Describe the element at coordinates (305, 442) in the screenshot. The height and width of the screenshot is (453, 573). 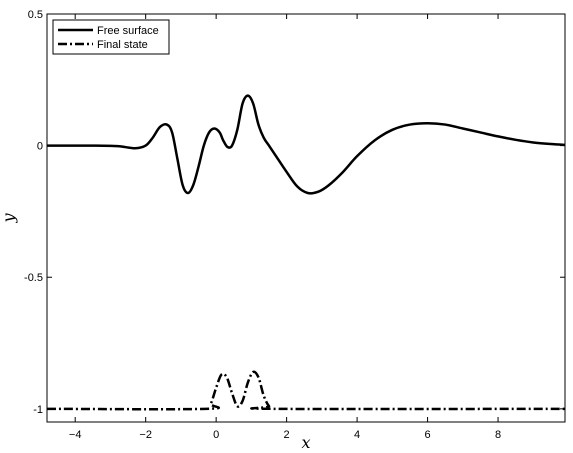
I see `x-axis-label: x` at that location.